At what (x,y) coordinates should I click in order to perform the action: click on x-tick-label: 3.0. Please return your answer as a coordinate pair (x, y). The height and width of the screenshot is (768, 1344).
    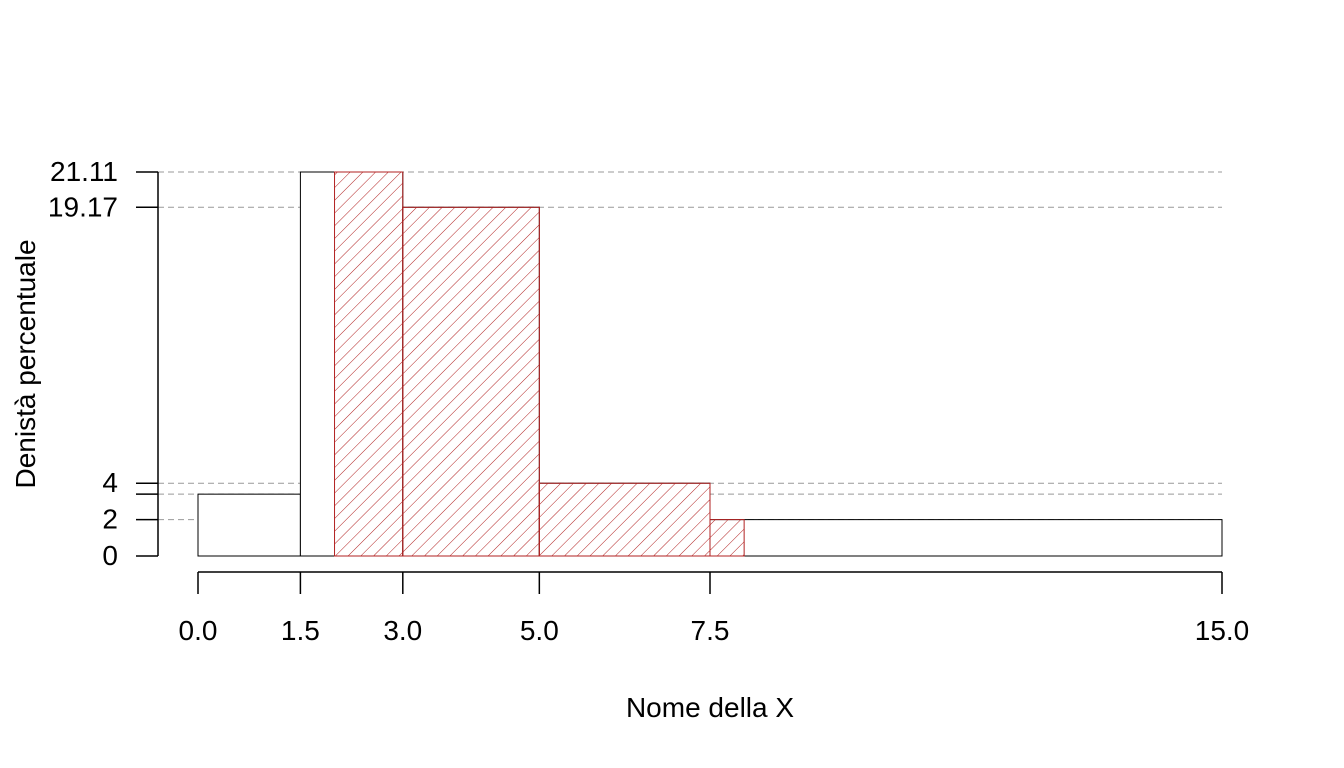
    Looking at the image, I should click on (402, 630).